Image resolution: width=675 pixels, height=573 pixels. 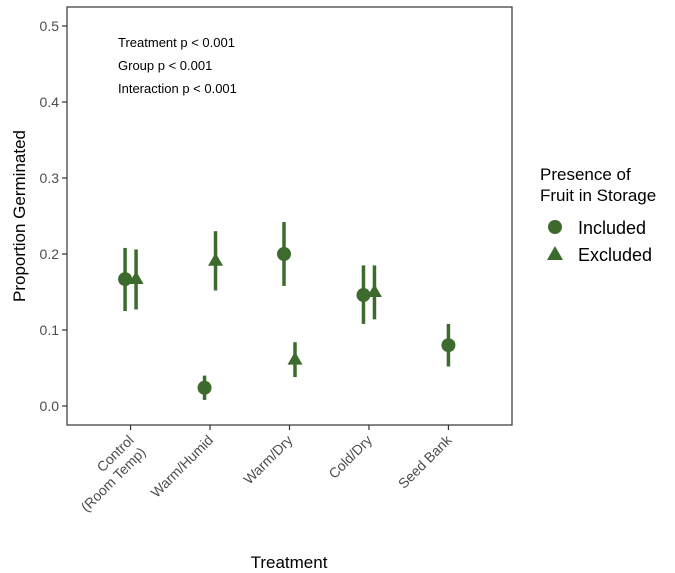 I want to click on svg-text: Seed Bank, so click(x=425, y=461).